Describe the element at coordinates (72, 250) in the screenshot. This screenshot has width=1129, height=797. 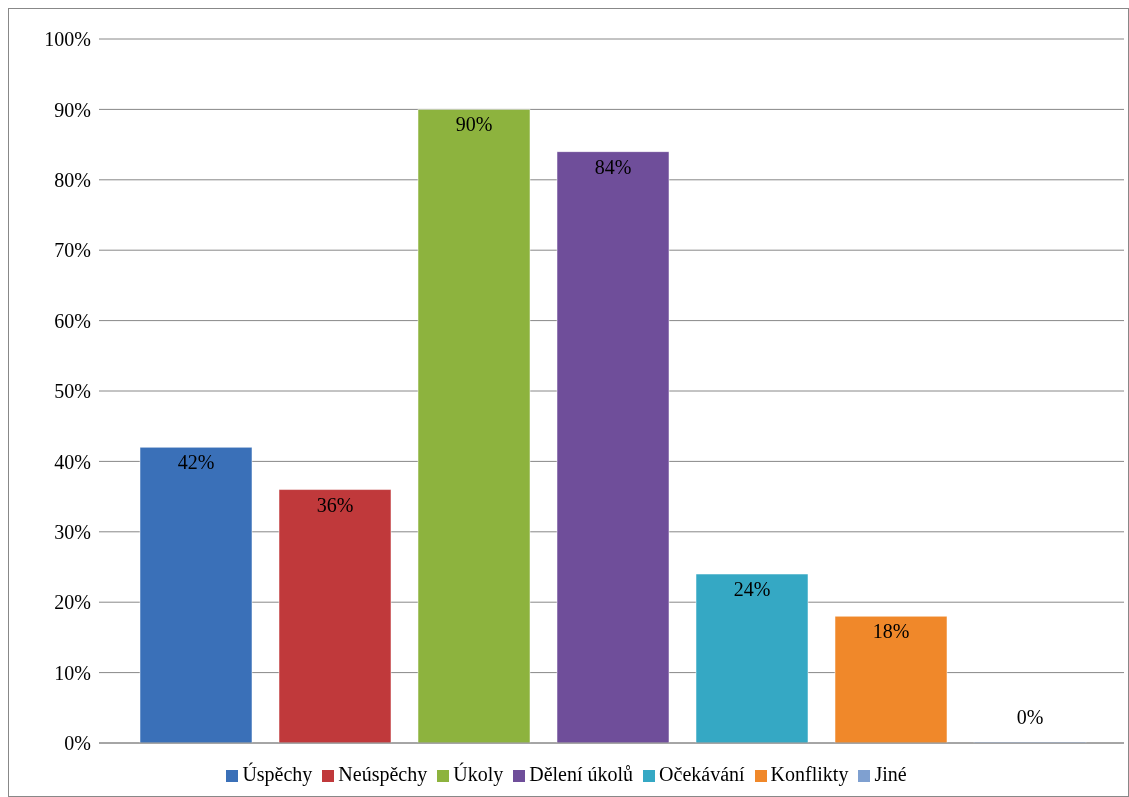
I see `y-tick-label: 70%` at that location.